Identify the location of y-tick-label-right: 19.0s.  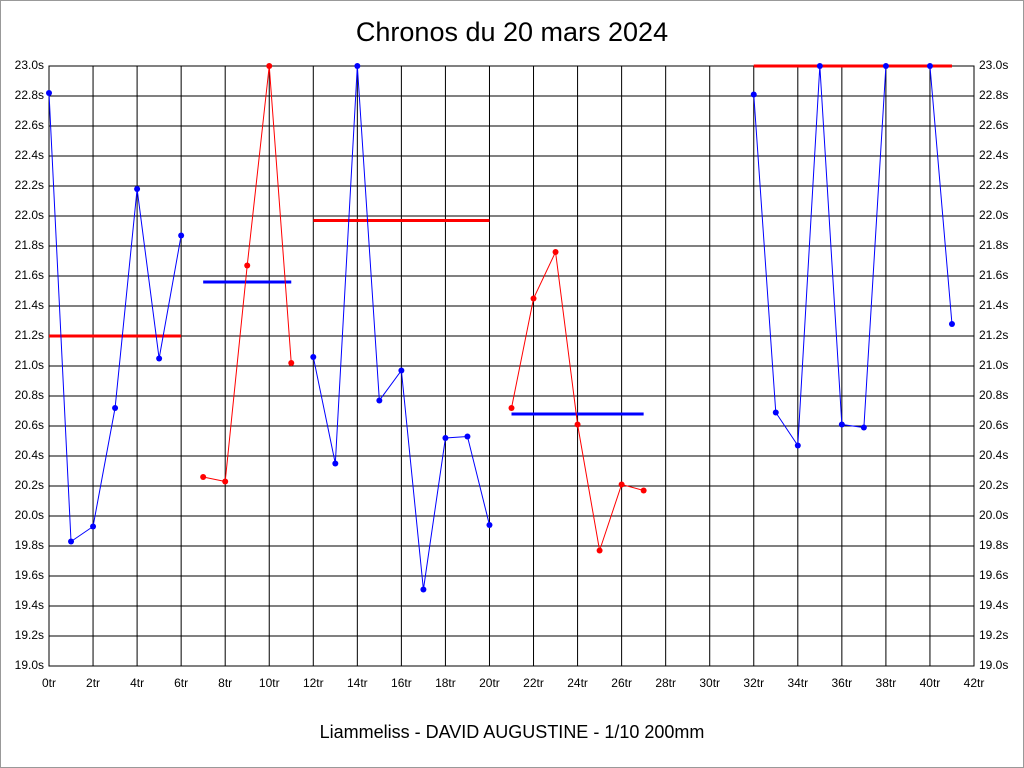
(993, 665).